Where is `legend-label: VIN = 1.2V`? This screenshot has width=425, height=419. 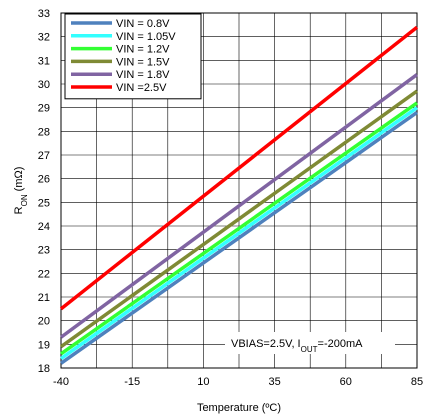
legend-label: VIN = 1.2V is located at coordinates (143, 50).